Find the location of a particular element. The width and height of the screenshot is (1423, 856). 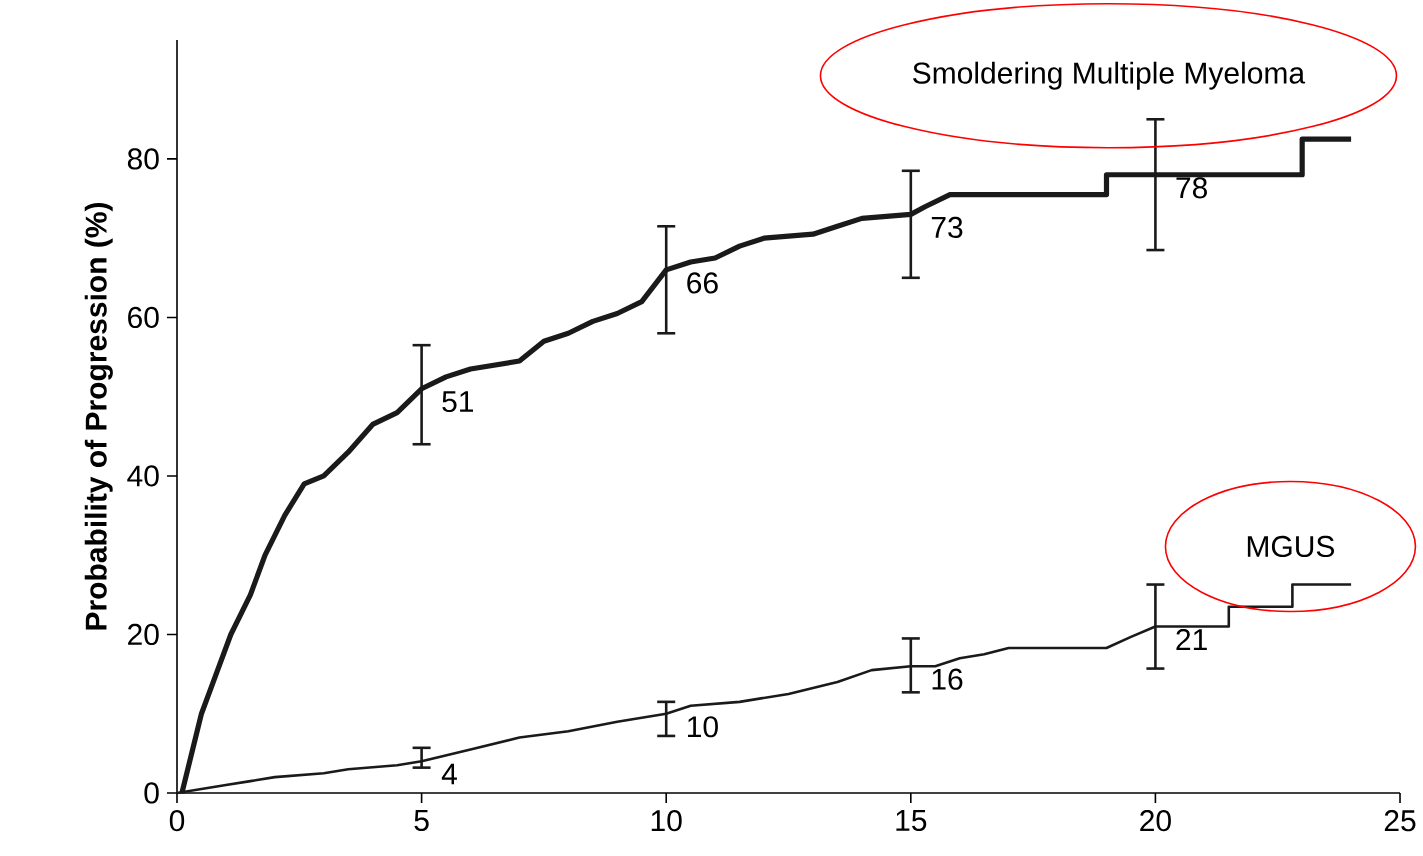

y-tick-label: 40 is located at coordinates (143, 476).